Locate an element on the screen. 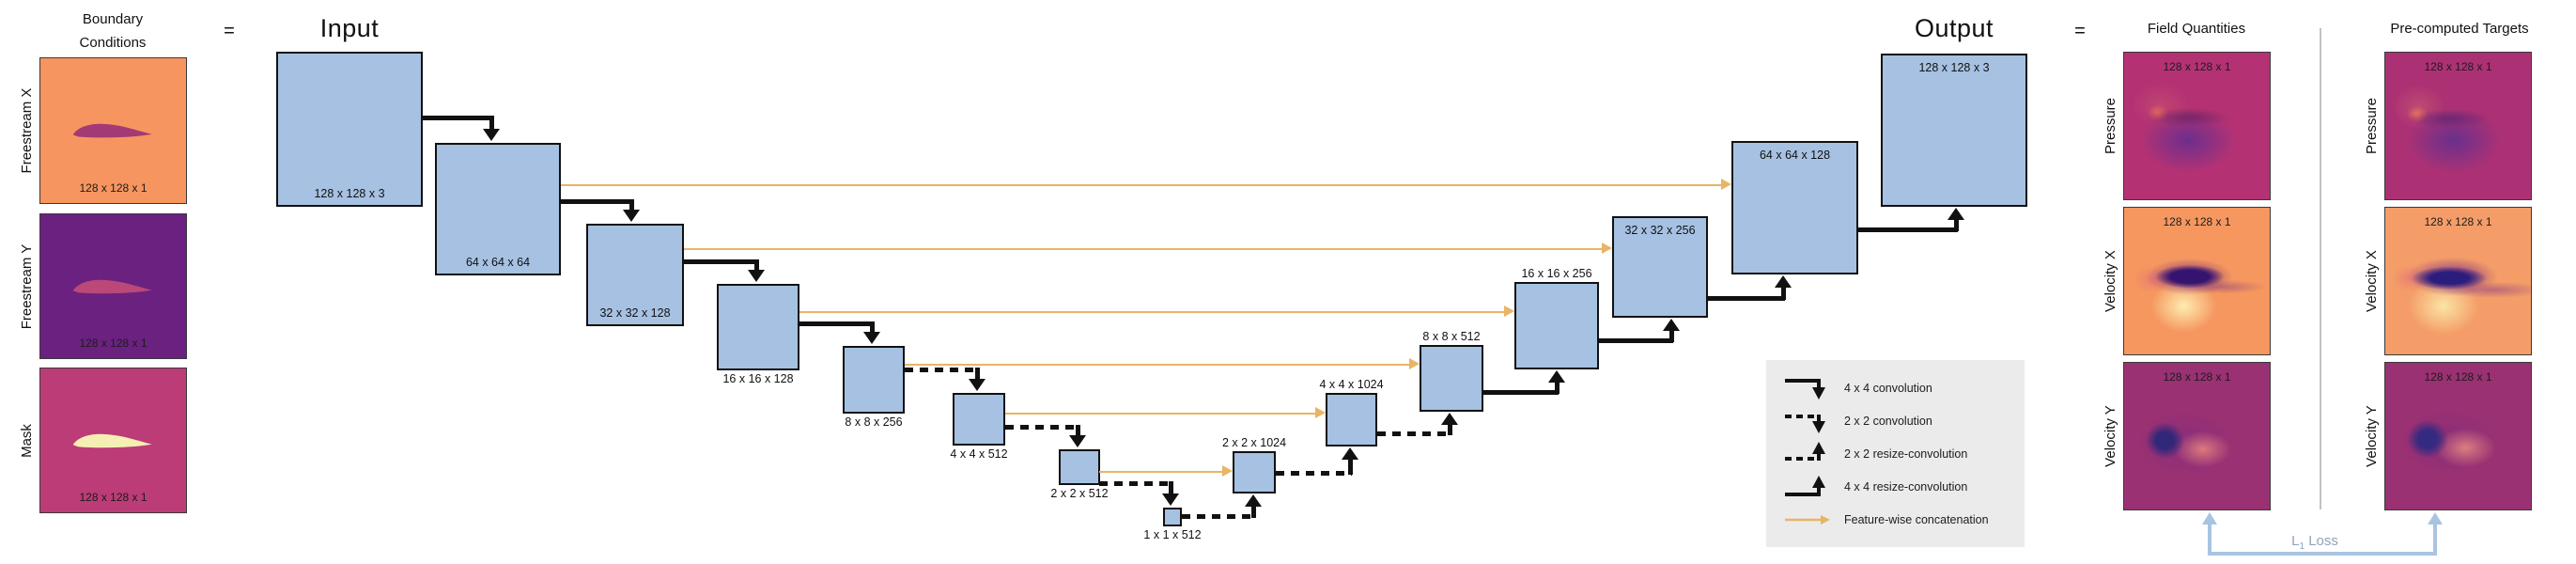 Image resolution: width=2576 pixels, height=564 pixels. mask-image: 128 x 128 x 1 is located at coordinates (113, 440).